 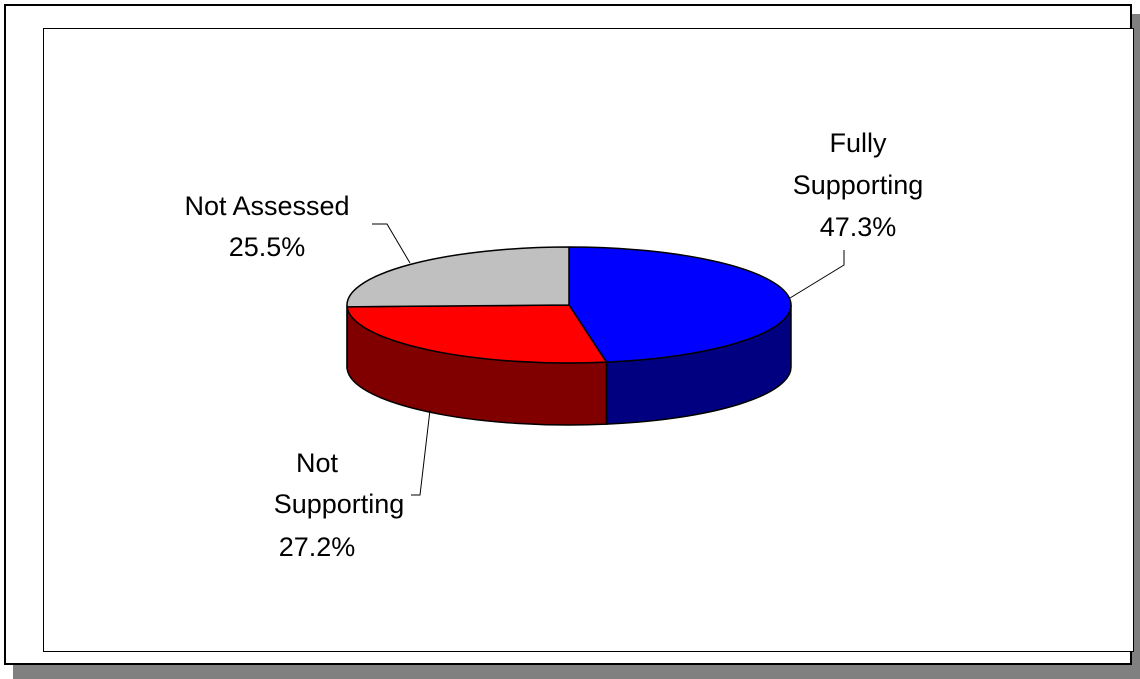 I want to click on pie-tops, so click(x=569, y=305).